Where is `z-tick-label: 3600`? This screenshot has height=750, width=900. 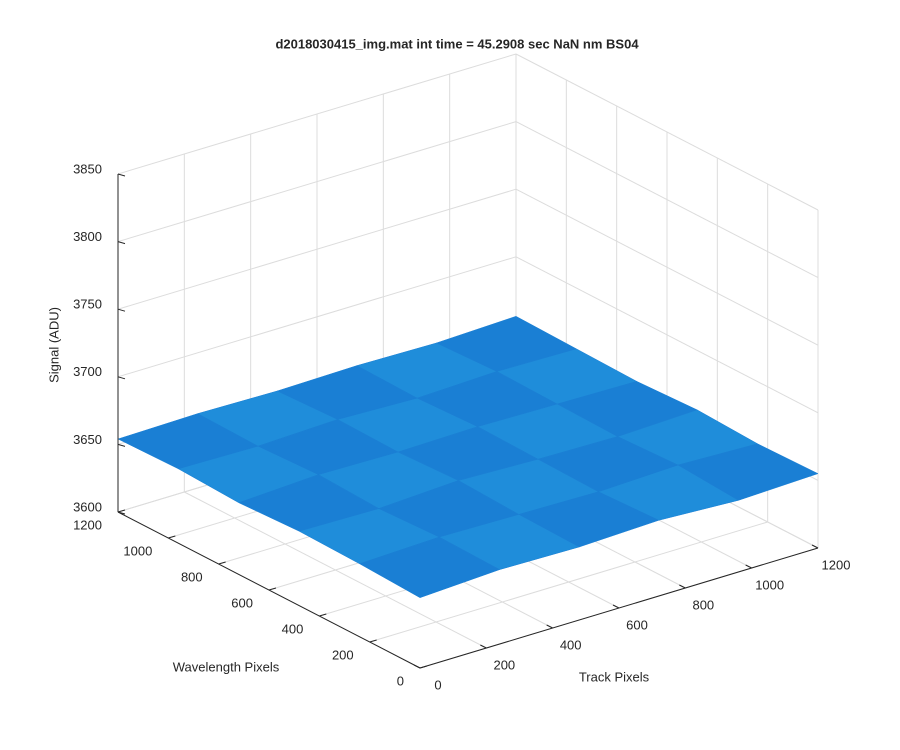
z-tick-label: 3600 is located at coordinates (87, 506).